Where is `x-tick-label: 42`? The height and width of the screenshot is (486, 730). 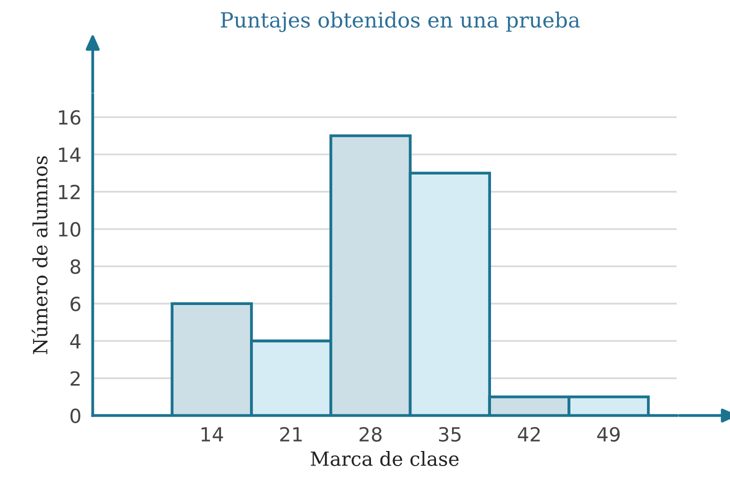 x-tick-label: 42 is located at coordinates (529, 434).